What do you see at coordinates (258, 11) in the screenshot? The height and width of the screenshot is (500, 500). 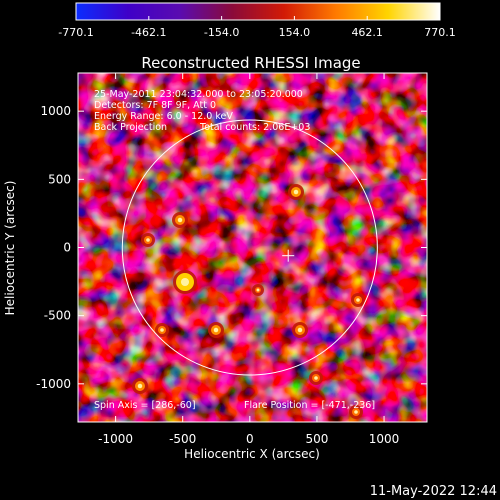 I see `colorbar-gradient` at bounding box center [258, 11].